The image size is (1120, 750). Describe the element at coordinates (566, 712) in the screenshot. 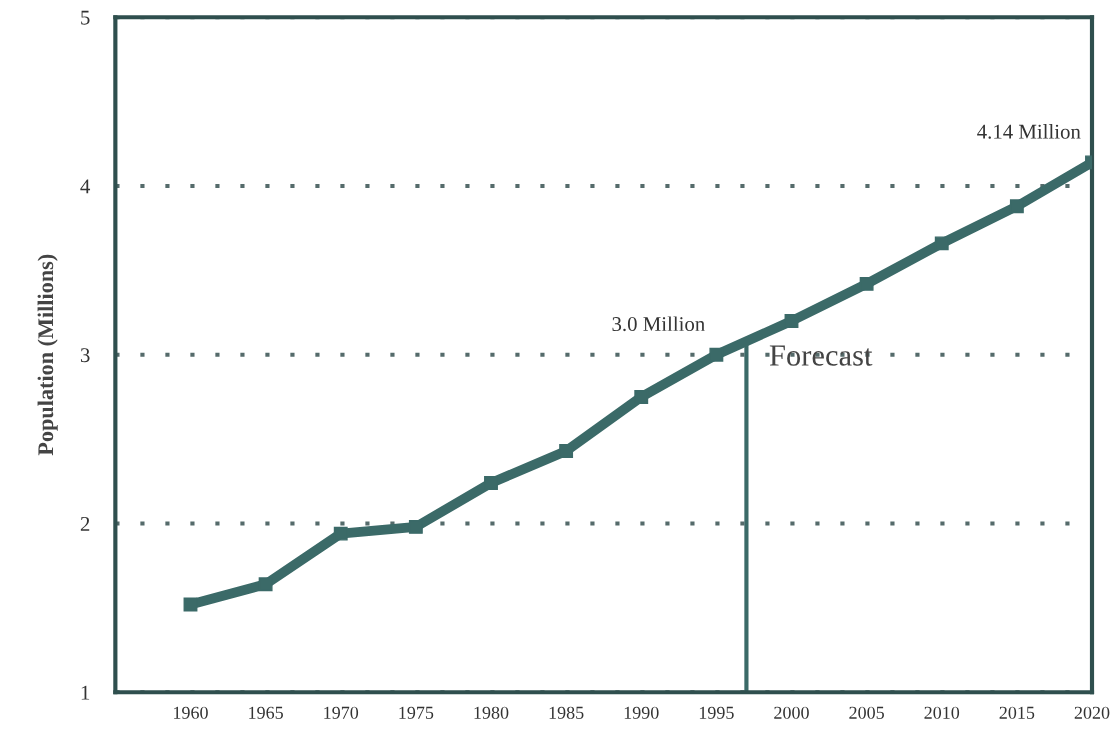

I see `x-tick-label: 1985` at that location.